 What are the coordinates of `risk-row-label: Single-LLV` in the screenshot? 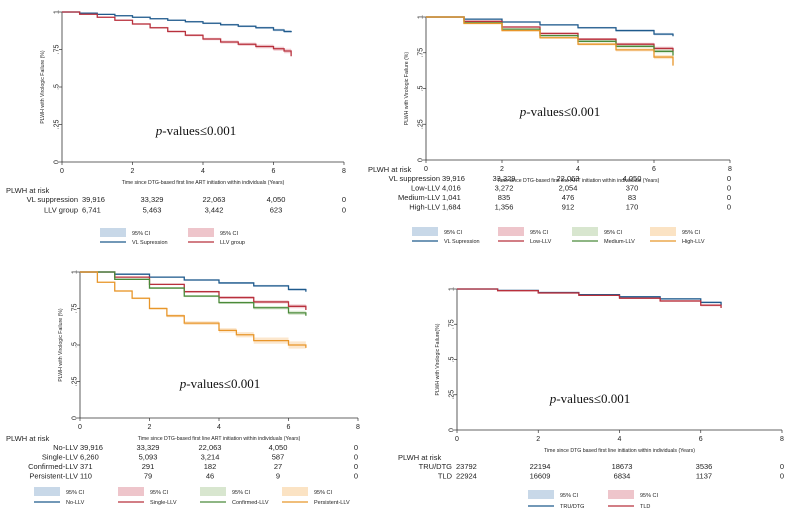 It's located at (60, 457).